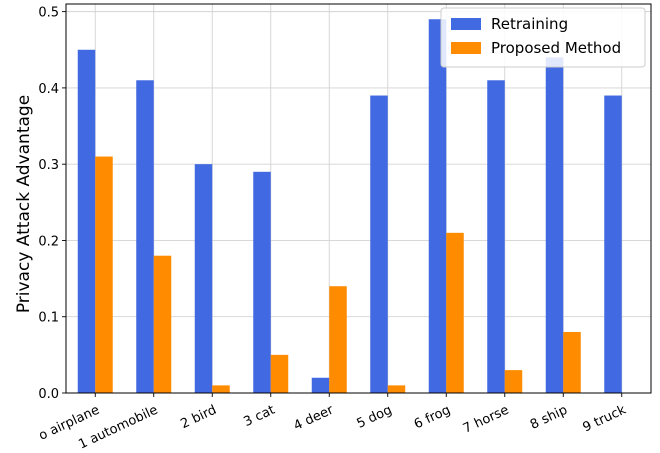 The width and height of the screenshot is (660, 453). Describe the element at coordinates (259, 416) in the screenshot. I see `x-tick-label: 3 cat` at that location.